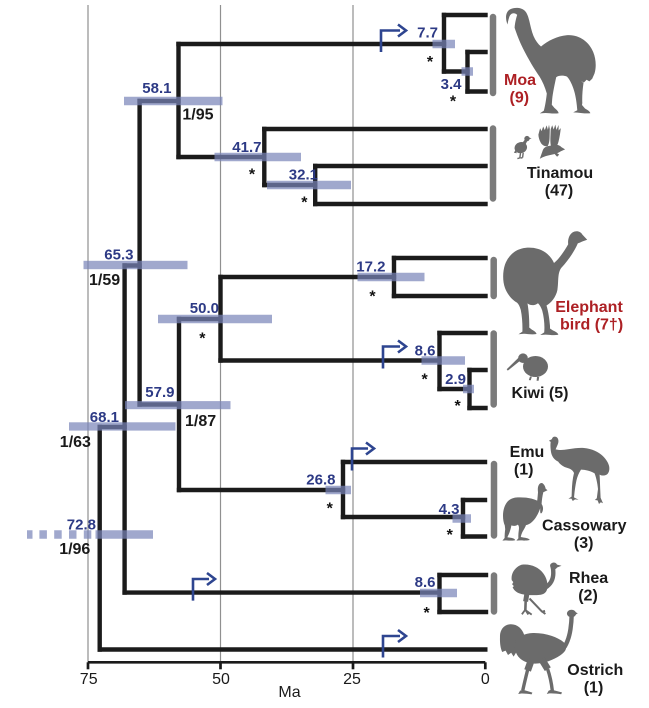 This screenshot has width=649, height=708. I want to click on svg-text: 65.3, so click(118, 255).